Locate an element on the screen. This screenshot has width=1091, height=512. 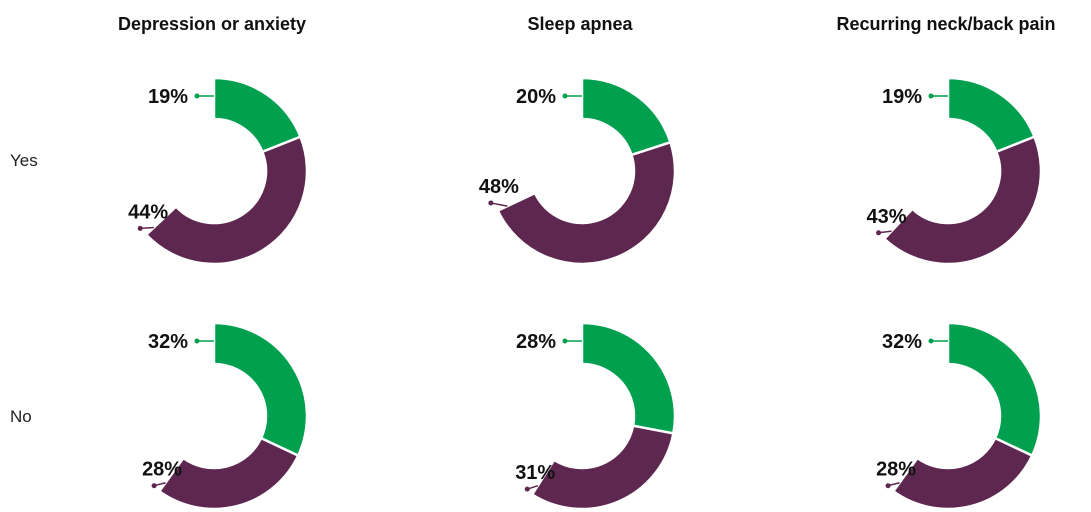
donut-no-sleep-apnea-label-purple: 31% is located at coordinates (535, 473).